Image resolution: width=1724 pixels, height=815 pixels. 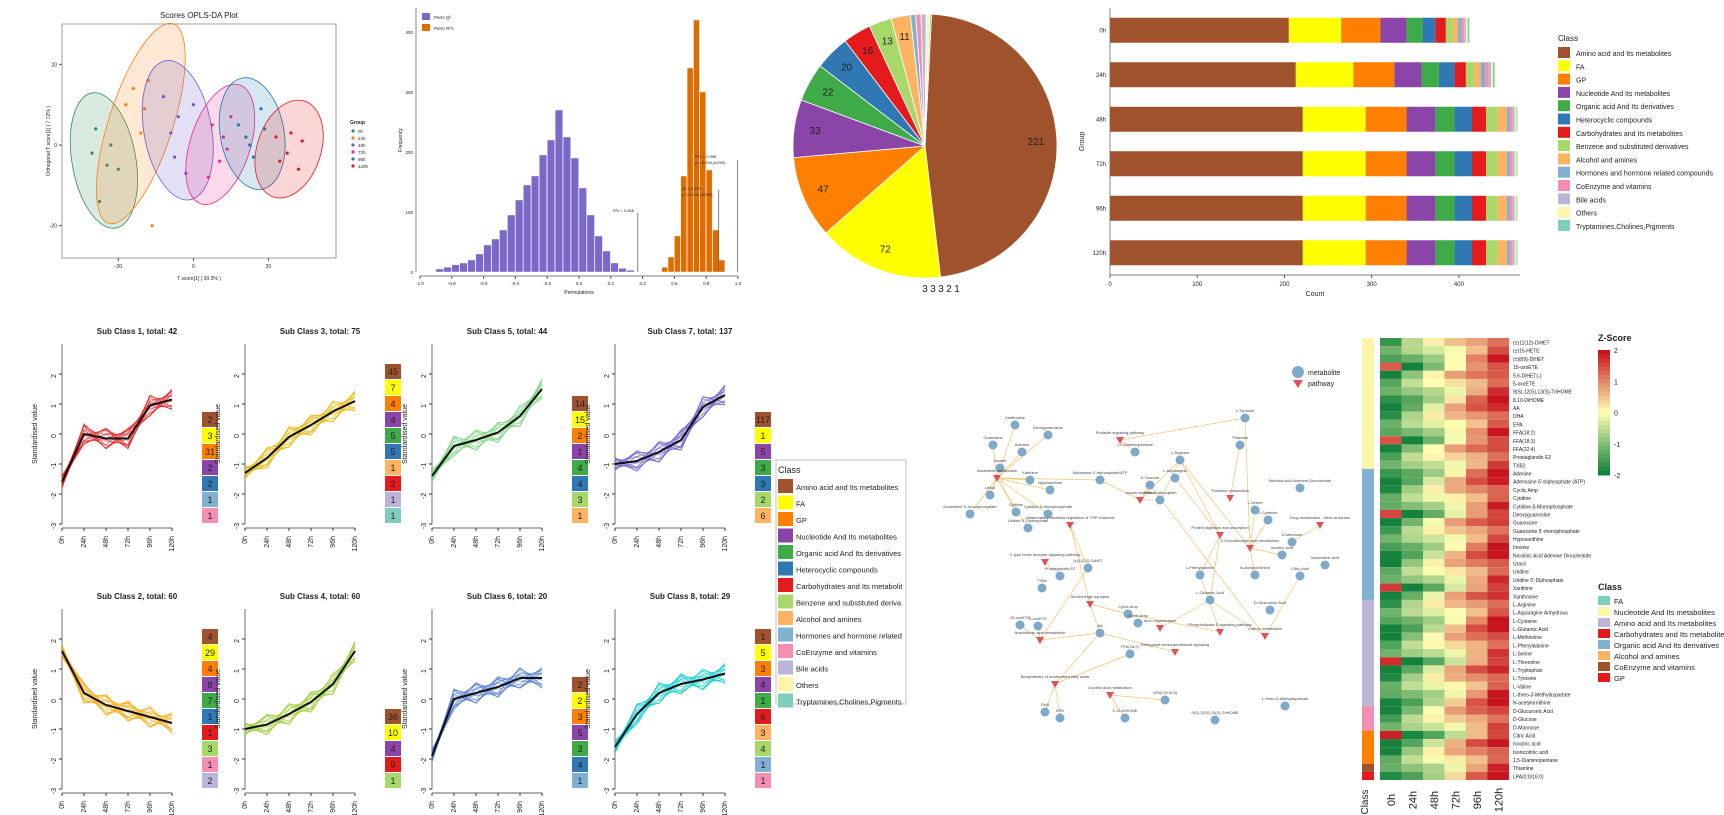 I want to click on y-tick-label: -1, so click(x=607, y=731).